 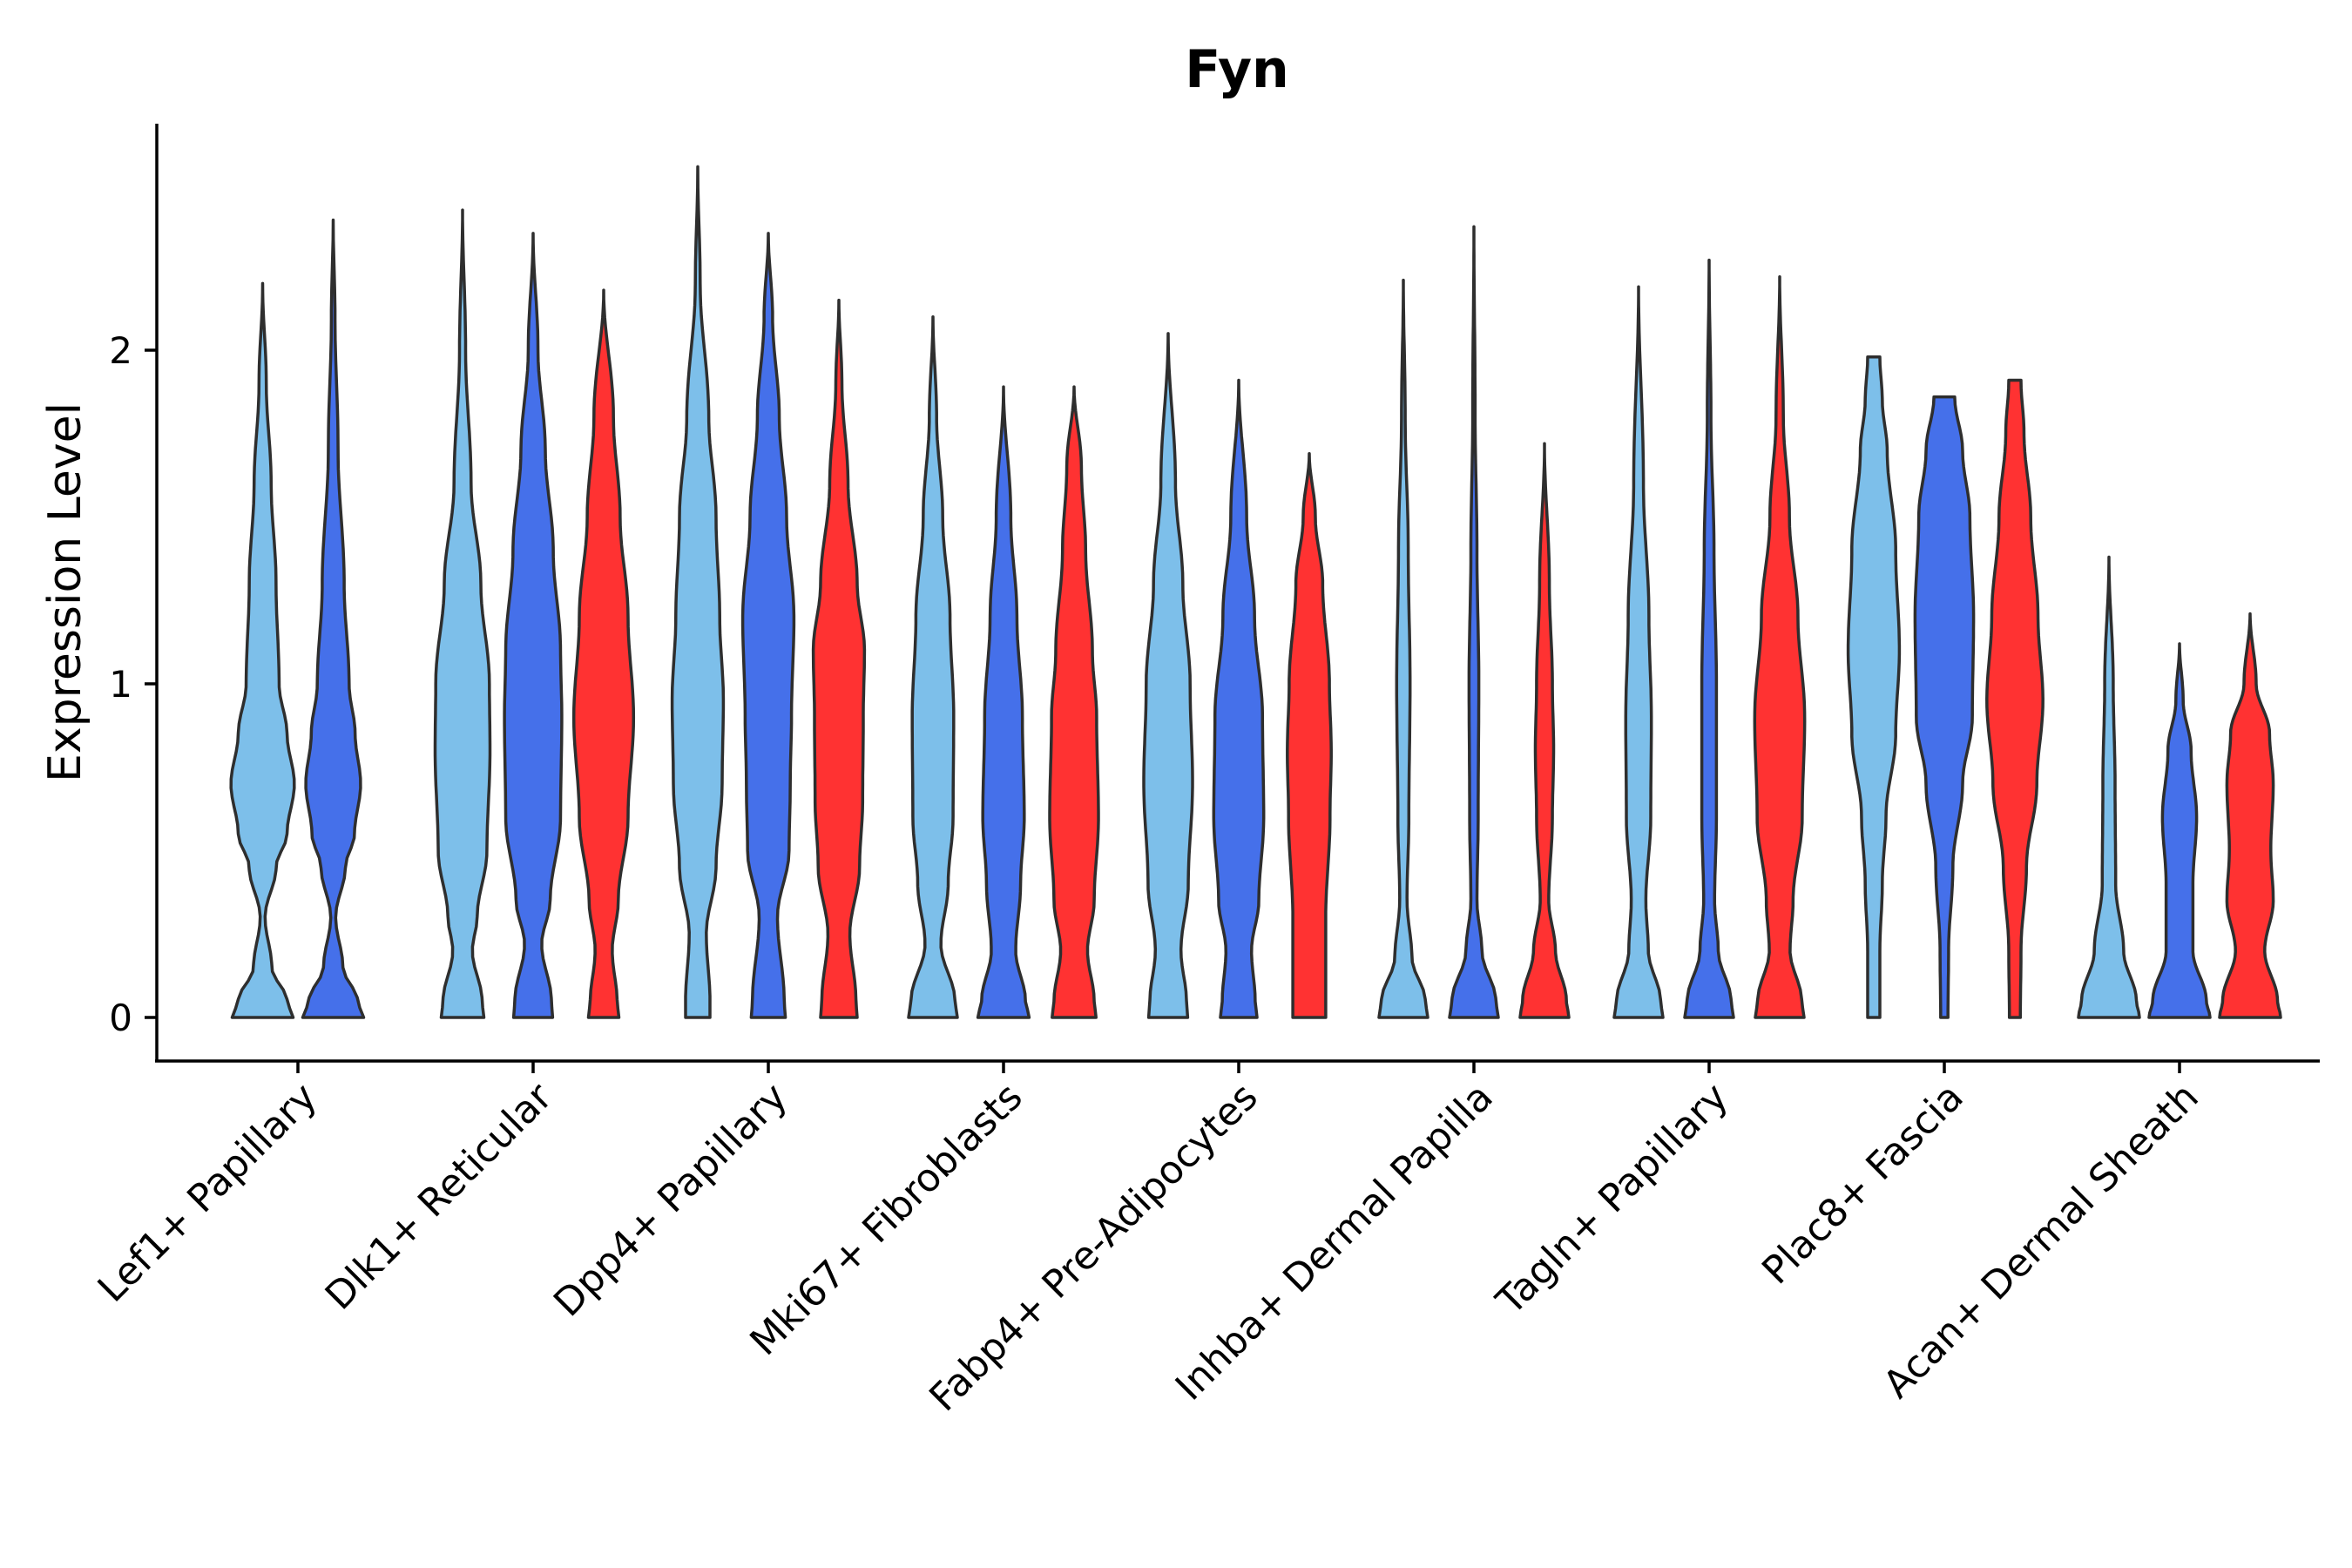 What do you see at coordinates (65, 592) in the screenshot?
I see `y-axis-label: Expression Level` at bounding box center [65, 592].